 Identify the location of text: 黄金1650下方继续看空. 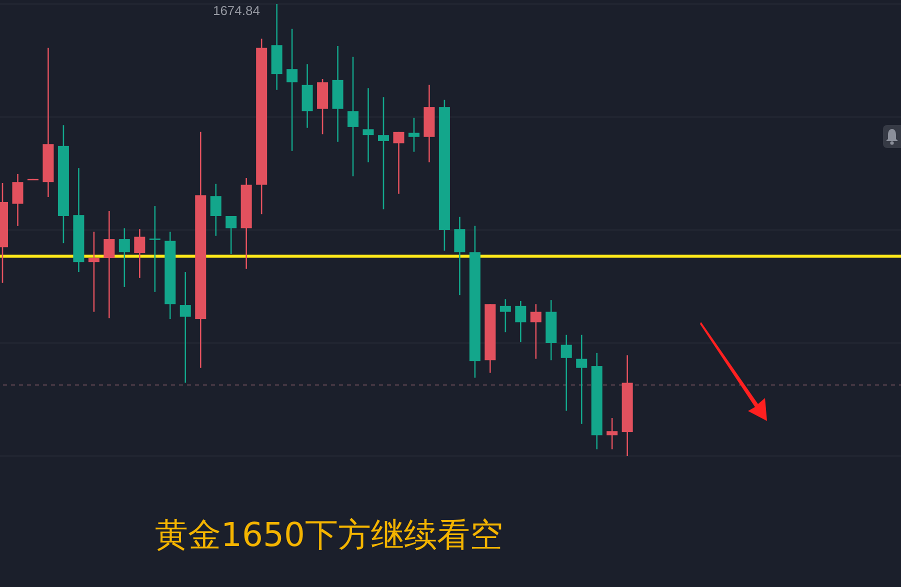
(329, 535).